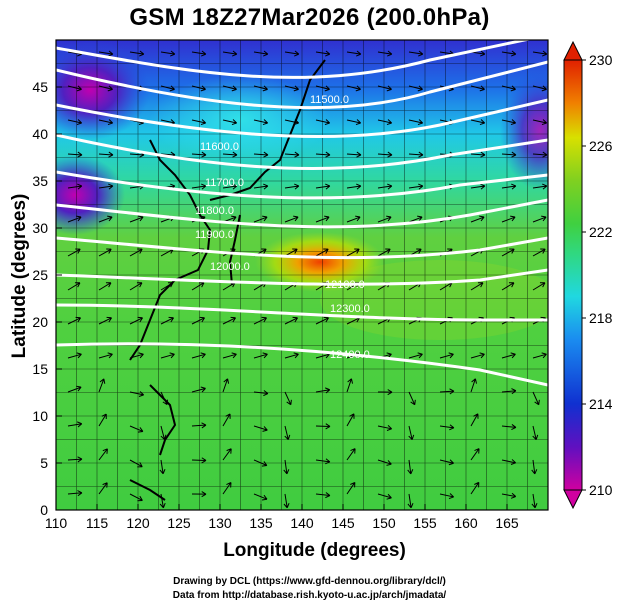 The image size is (619, 605). I want to click on contour-label: 12100.0, so click(345, 285).